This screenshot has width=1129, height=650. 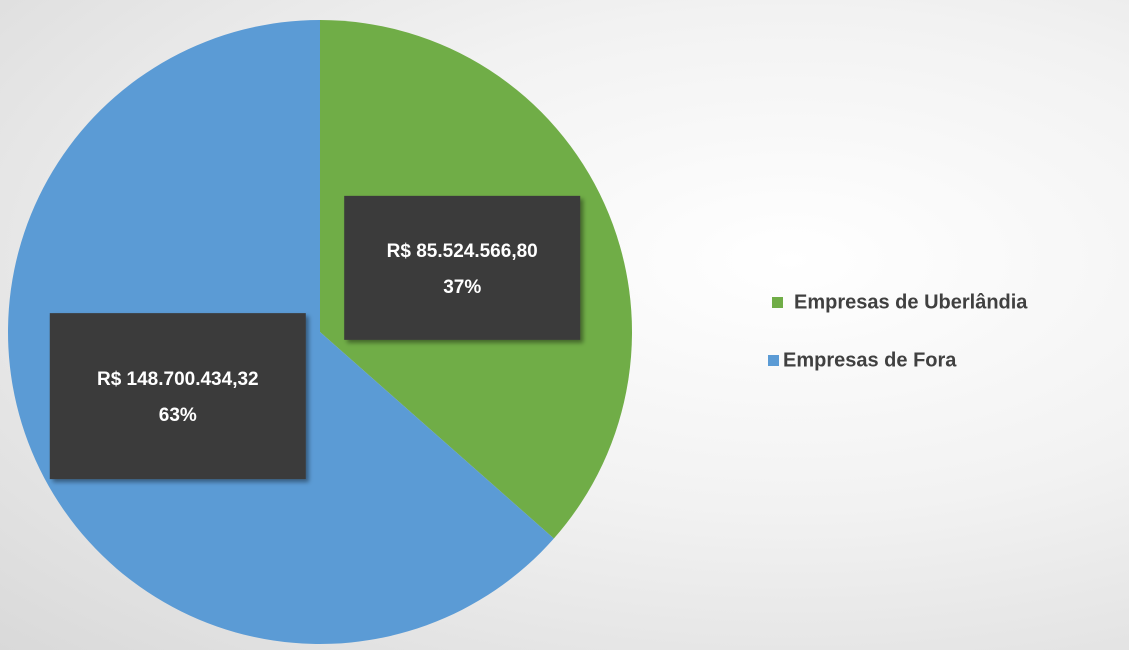 I want to click on data-label-value: R$ 148.700.434,32, so click(x=178, y=379).